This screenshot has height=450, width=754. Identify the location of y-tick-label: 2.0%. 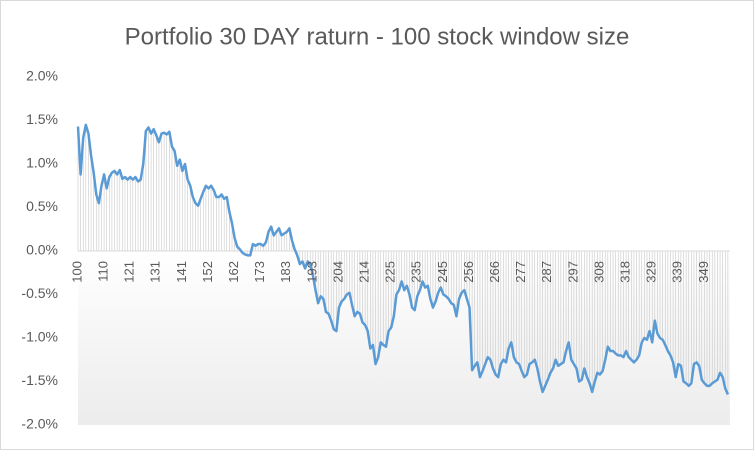
(42, 76).